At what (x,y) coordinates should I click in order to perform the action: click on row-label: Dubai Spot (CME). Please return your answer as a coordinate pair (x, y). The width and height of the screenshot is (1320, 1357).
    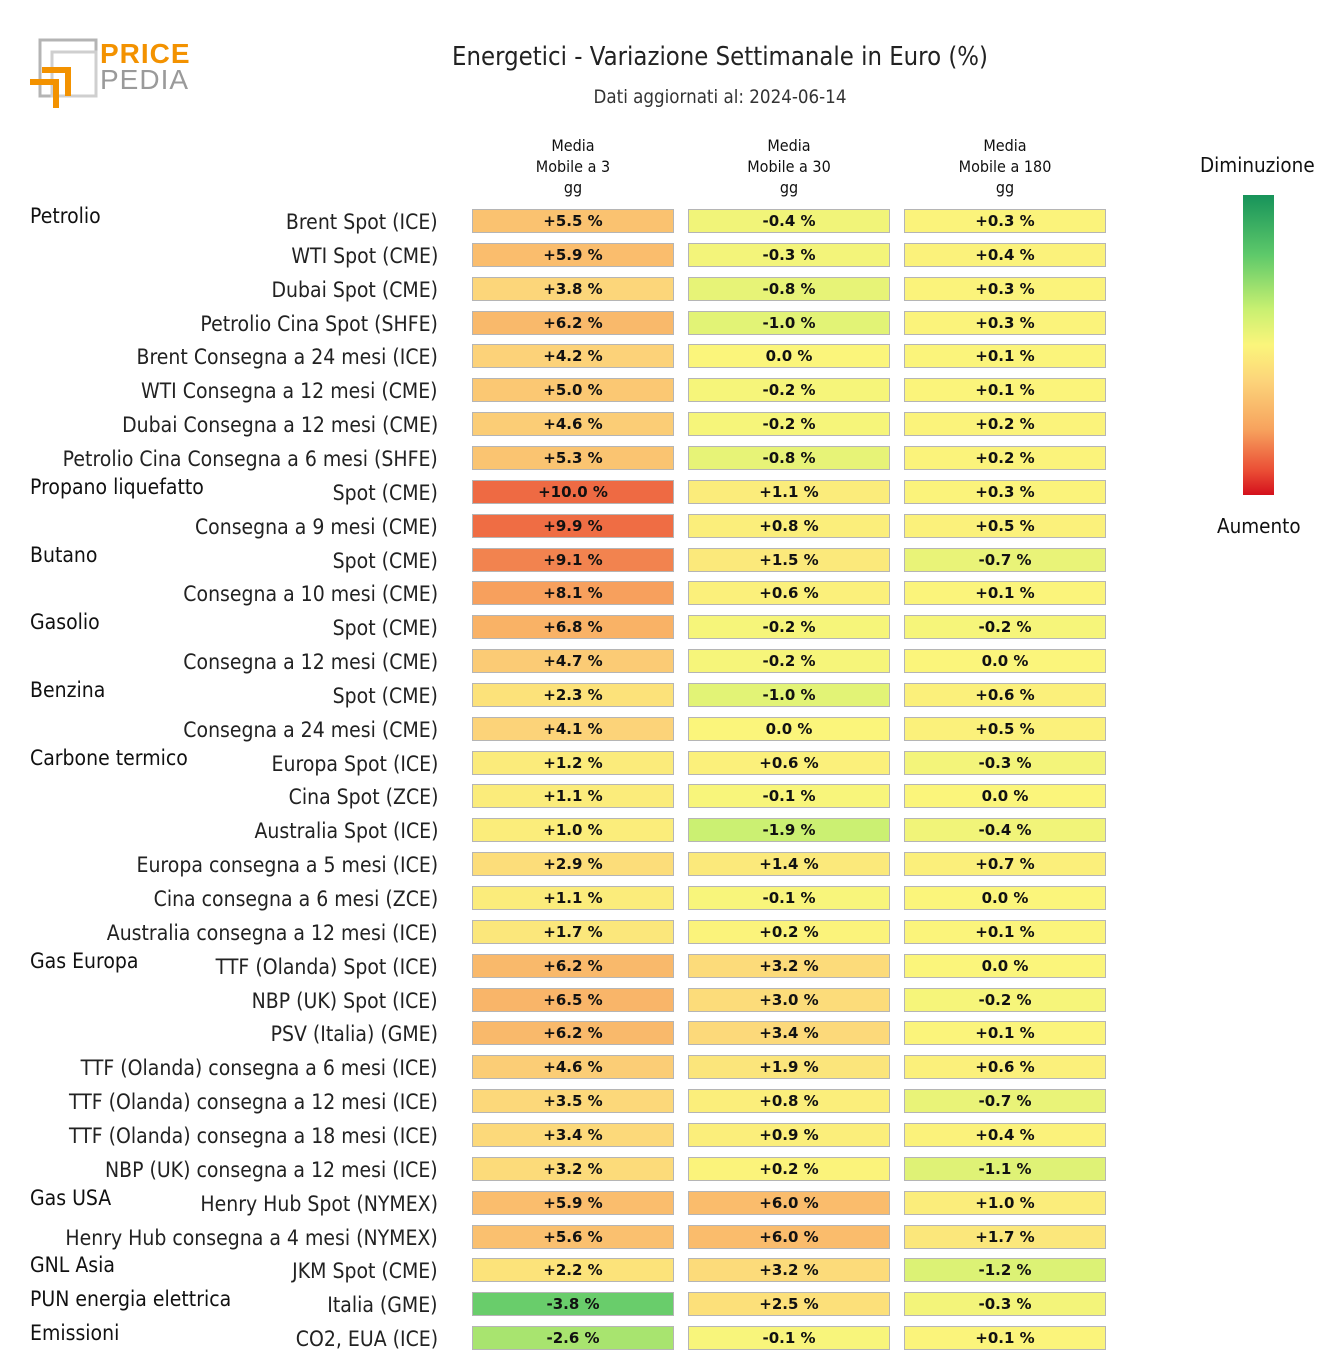
    Looking at the image, I should click on (354, 289).